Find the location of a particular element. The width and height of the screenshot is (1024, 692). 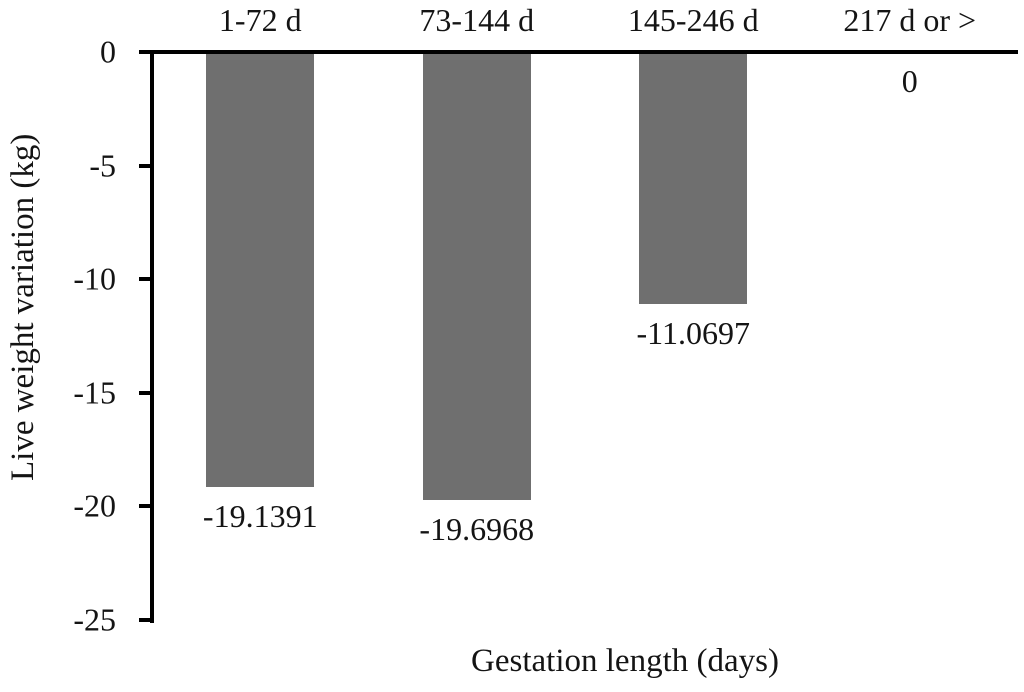

y-tick-label: -10 is located at coordinates (94, 278).